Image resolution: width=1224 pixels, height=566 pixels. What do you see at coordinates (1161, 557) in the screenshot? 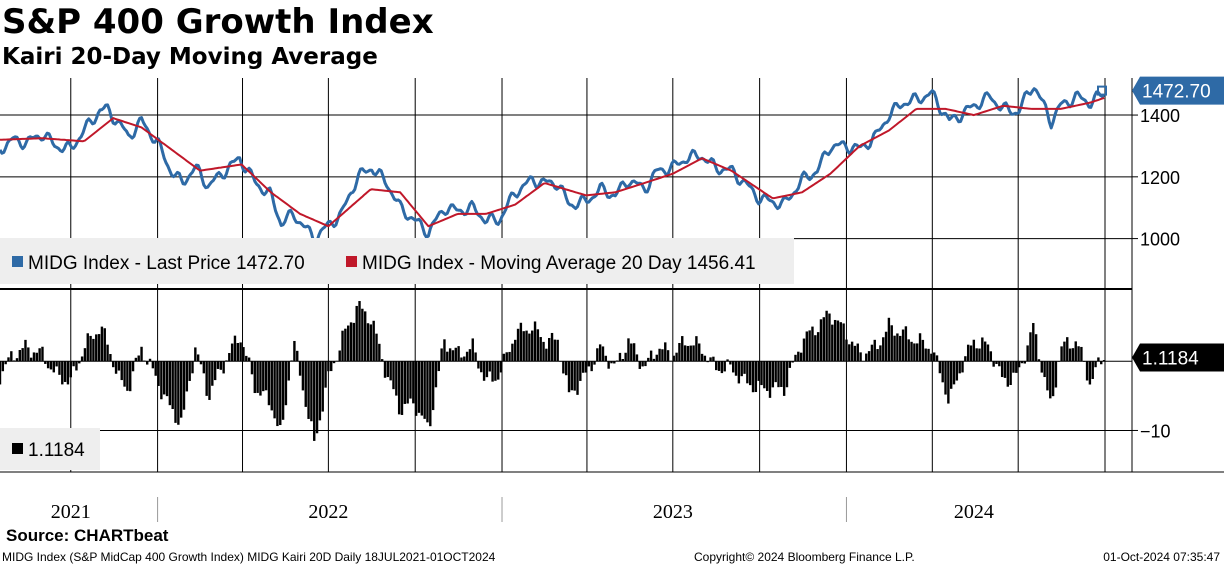
I see `footer-timestamp: 01-Oct-2024 07:35:47` at bounding box center [1161, 557].